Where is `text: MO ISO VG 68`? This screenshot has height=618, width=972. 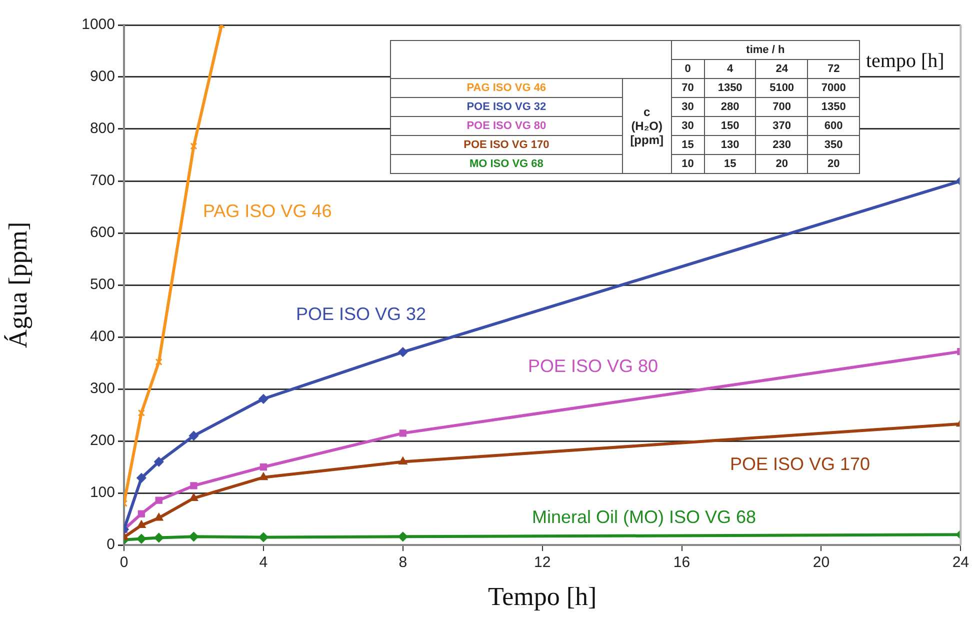 text: MO ISO VG 68 is located at coordinates (506, 164).